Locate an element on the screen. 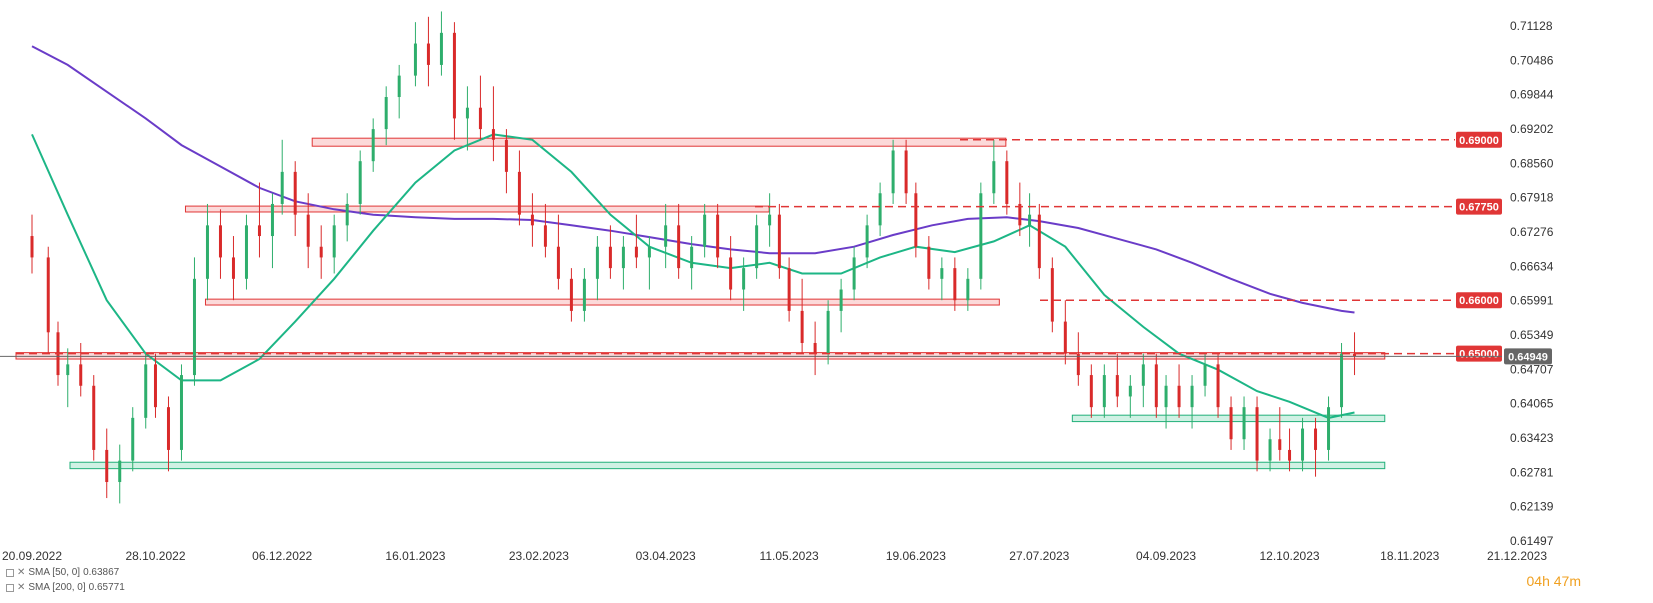  y-tick-label: 0.64707 is located at coordinates (1532, 369).